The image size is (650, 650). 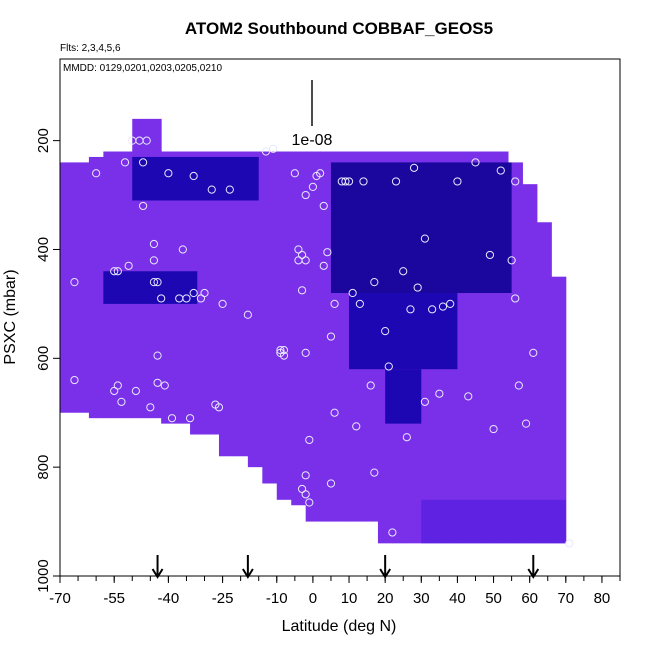 I want to click on x-tick-label: -40, so click(x=169, y=598).